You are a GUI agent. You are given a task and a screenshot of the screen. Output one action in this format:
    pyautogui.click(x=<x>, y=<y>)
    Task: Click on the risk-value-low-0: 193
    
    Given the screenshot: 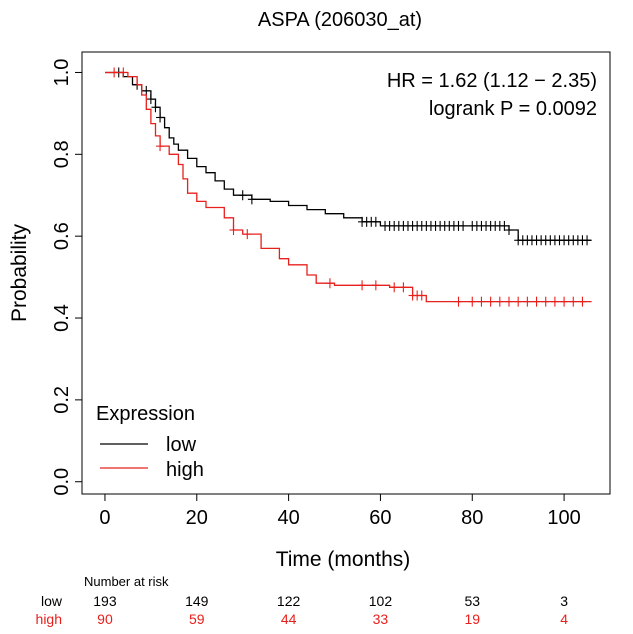 What is the action you would take?
    pyautogui.click(x=105, y=601)
    